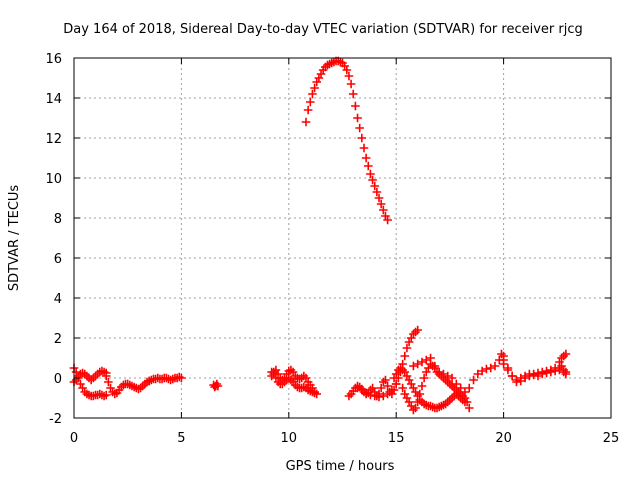 The image size is (640, 480). I want to click on y-tick-label: 2, so click(58, 339).